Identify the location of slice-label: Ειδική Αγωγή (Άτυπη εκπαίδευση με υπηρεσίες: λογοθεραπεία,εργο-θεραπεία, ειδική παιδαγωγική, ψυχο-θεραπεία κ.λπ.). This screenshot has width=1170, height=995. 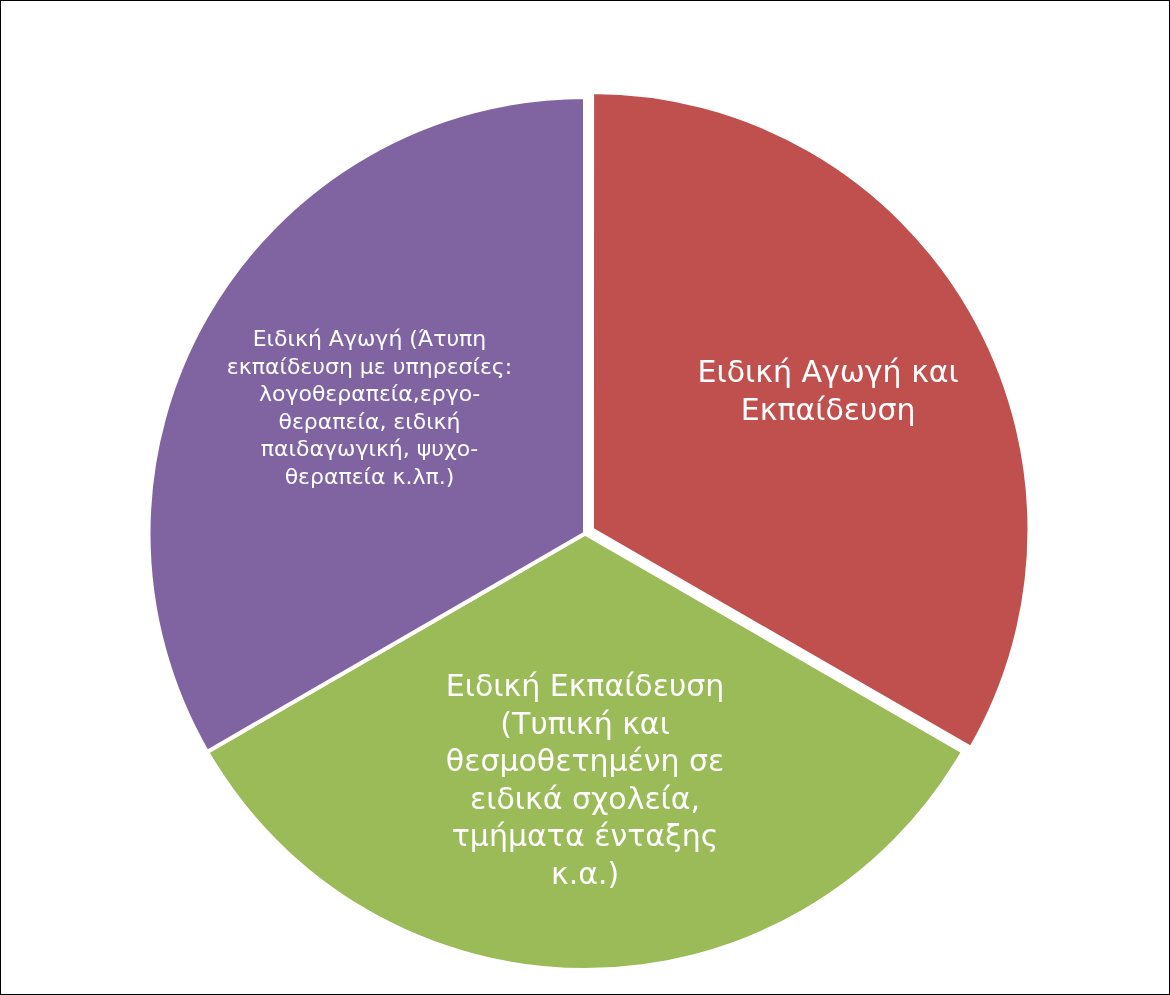
(369, 407).